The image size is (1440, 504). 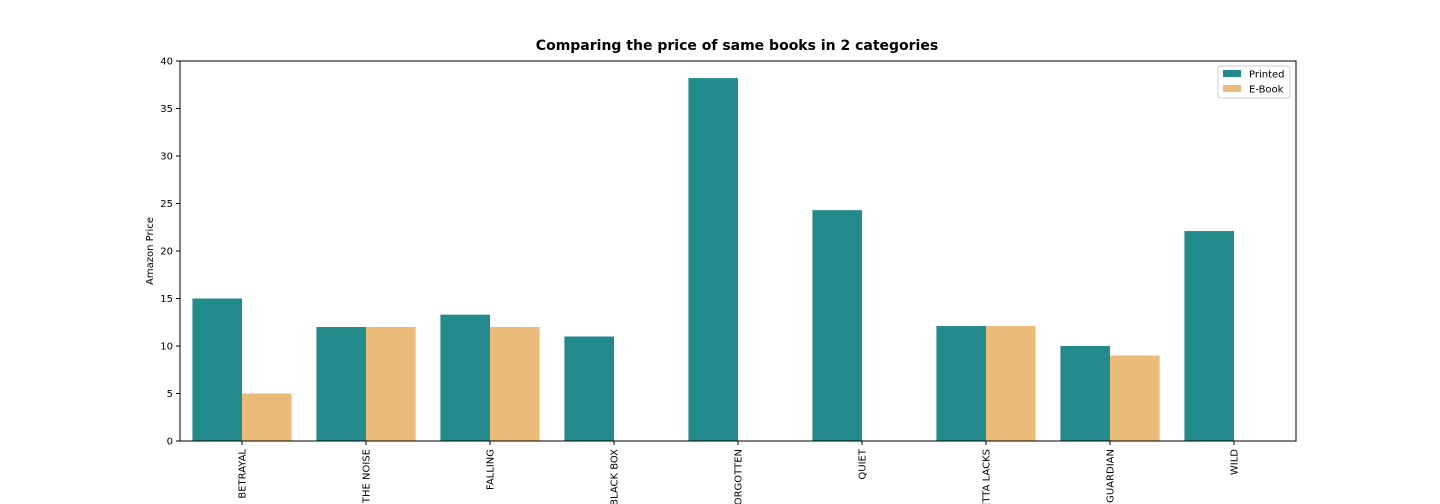 What do you see at coordinates (166, 62) in the screenshot?
I see `y-tick-label: 40` at bounding box center [166, 62].